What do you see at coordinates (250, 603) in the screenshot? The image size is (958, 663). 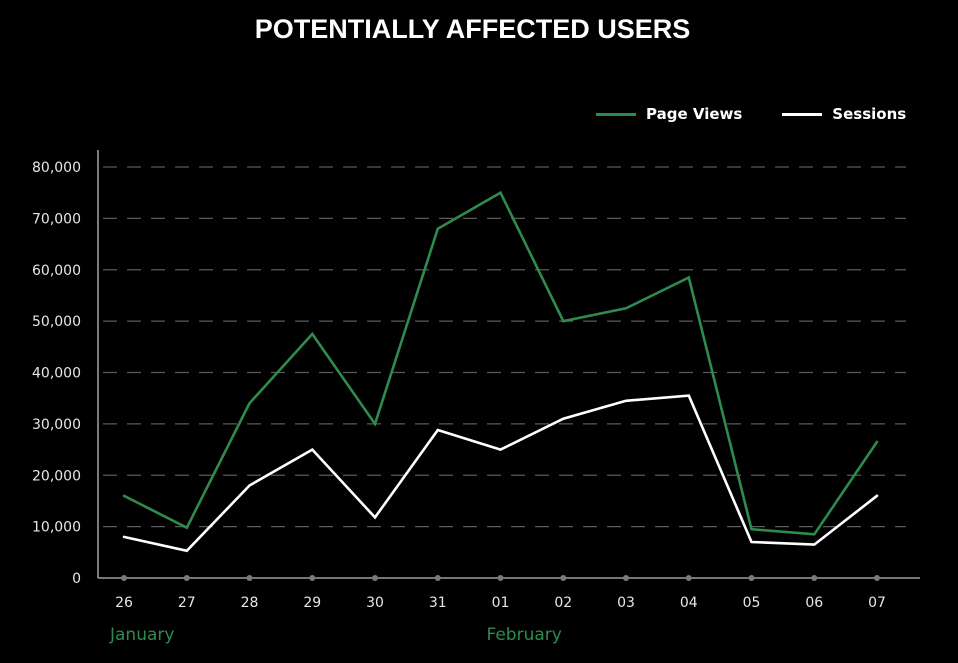 I see `x-tick-label: 28` at bounding box center [250, 603].